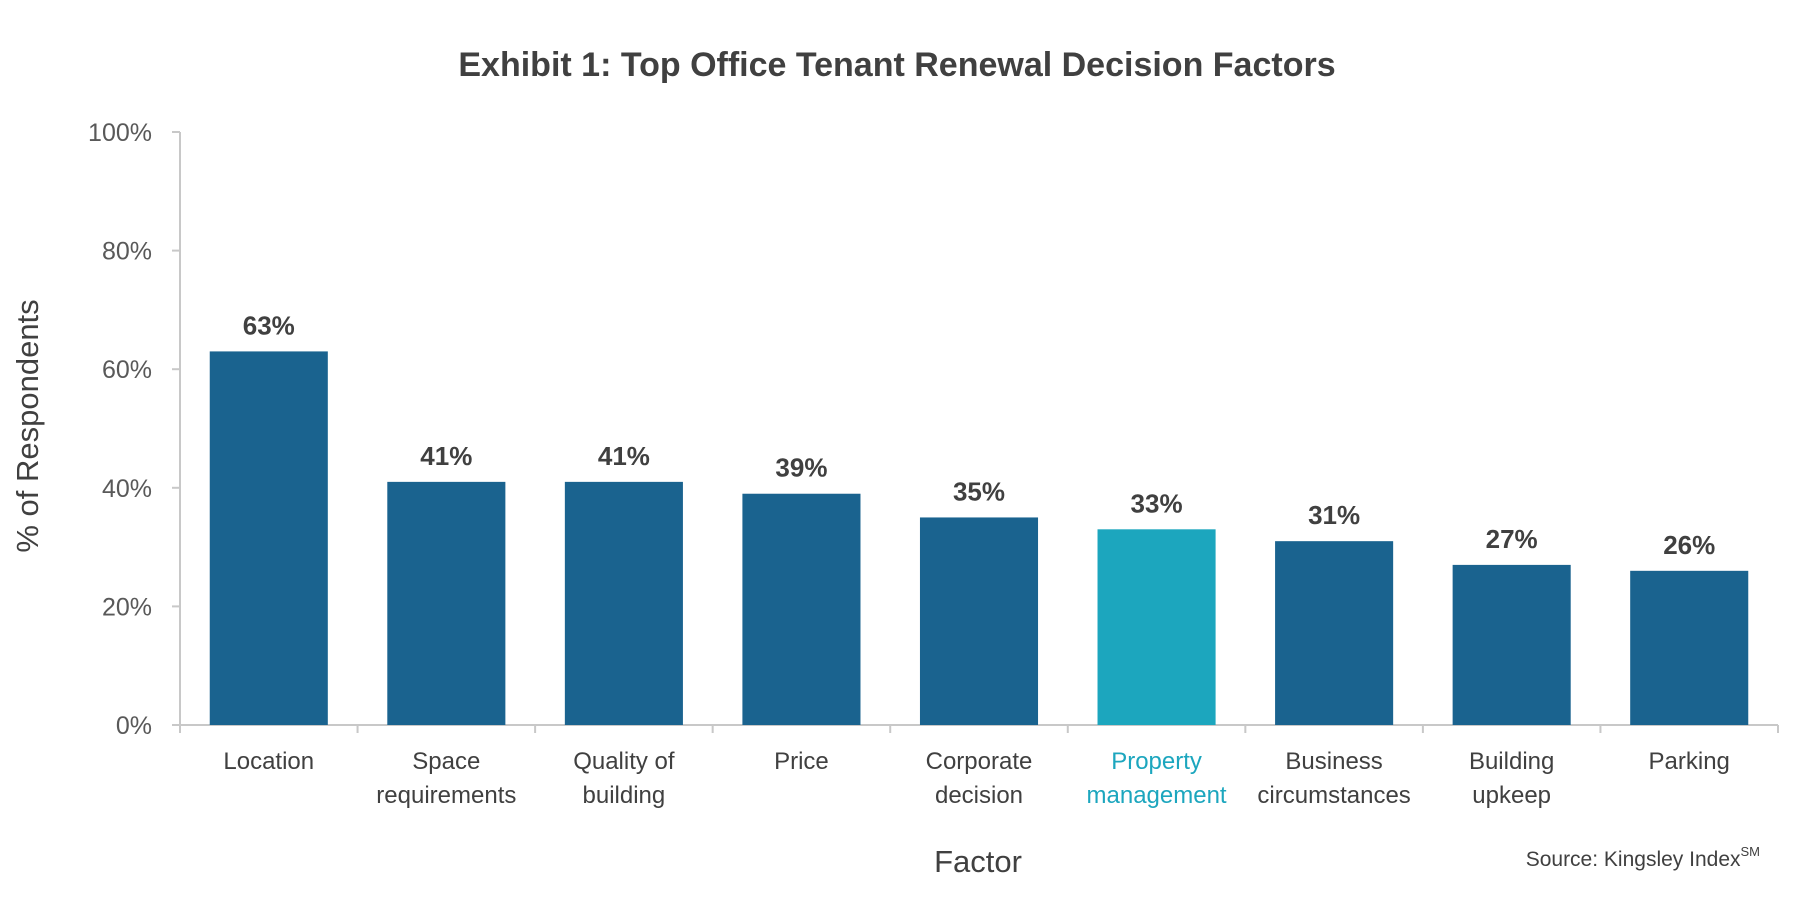  I want to click on source-superscript: SM, so click(1751, 851).